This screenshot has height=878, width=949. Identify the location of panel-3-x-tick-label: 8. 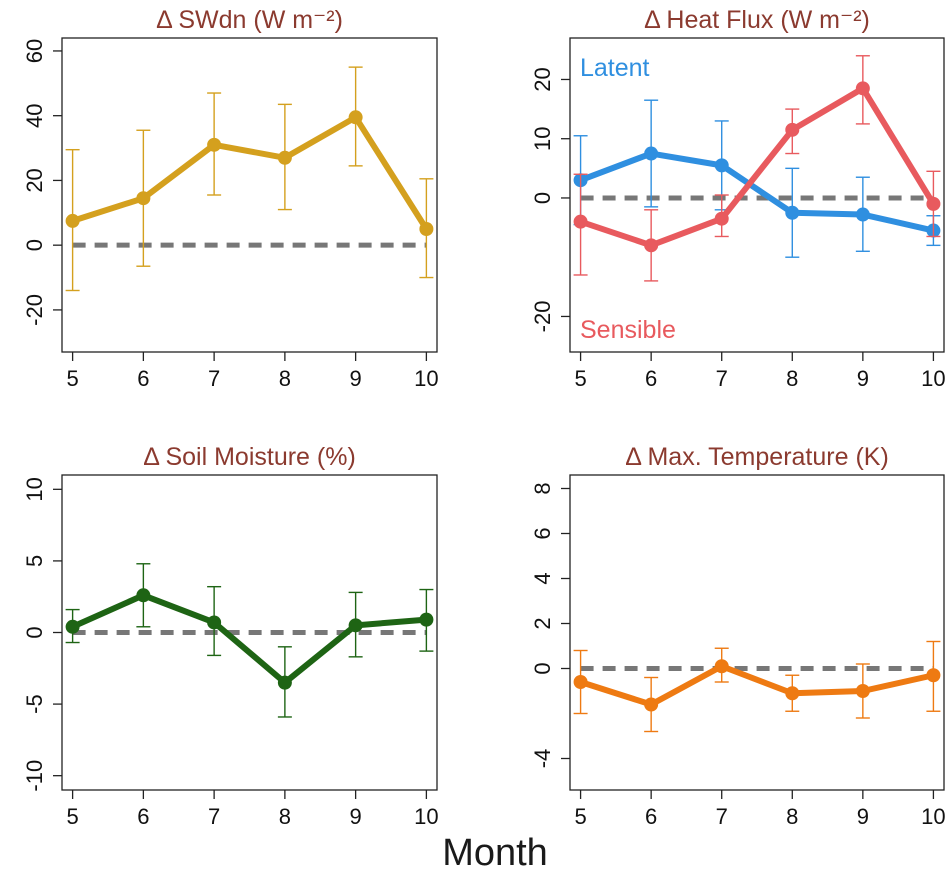
(285, 816).